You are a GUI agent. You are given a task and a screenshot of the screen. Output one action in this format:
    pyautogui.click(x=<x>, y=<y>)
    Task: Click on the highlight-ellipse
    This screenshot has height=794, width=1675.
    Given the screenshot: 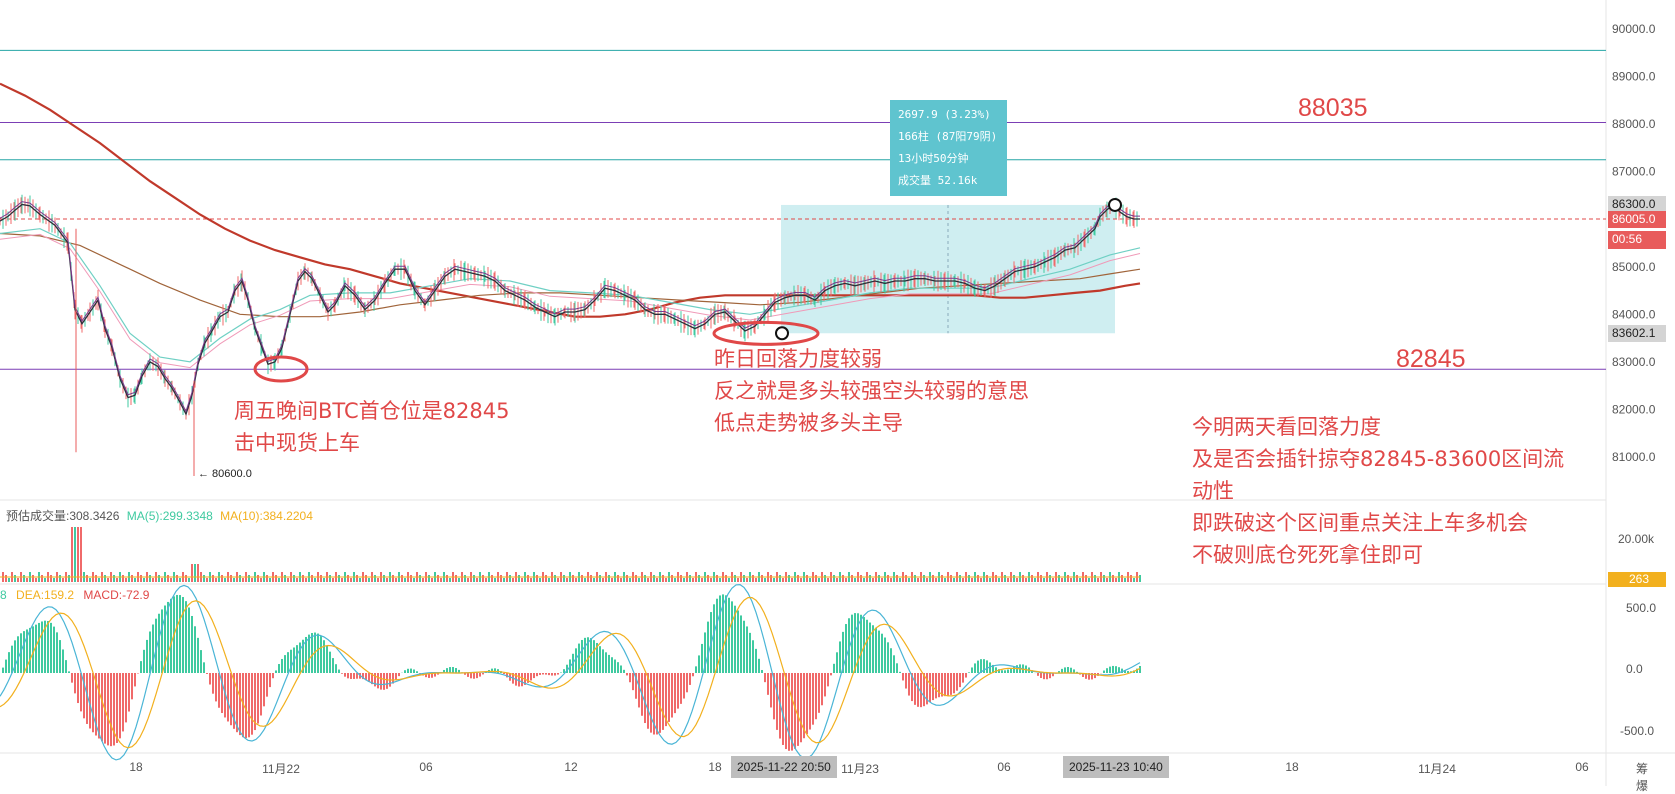 What is the action you would take?
    pyautogui.click(x=766, y=333)
    